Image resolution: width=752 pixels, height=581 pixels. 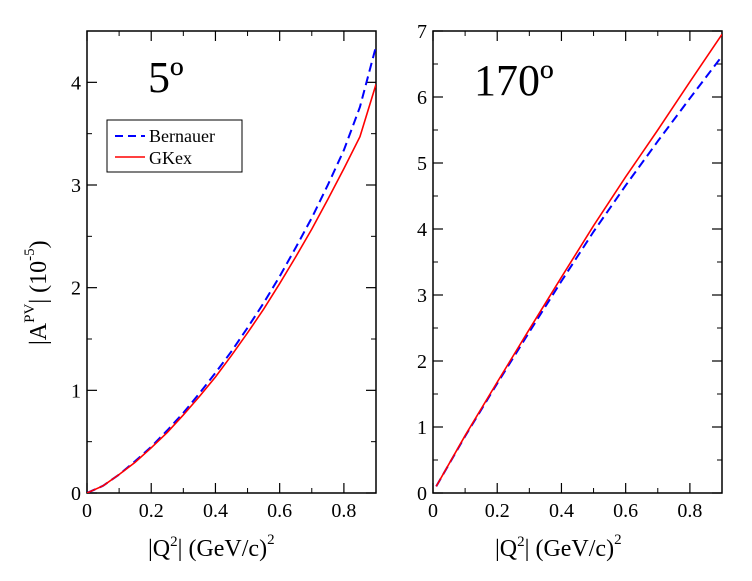 What do you see at coordinates (30, 313) in the screenshot?
I see `y-axis-title-sup1: PV` at bounding box center [30, 313].